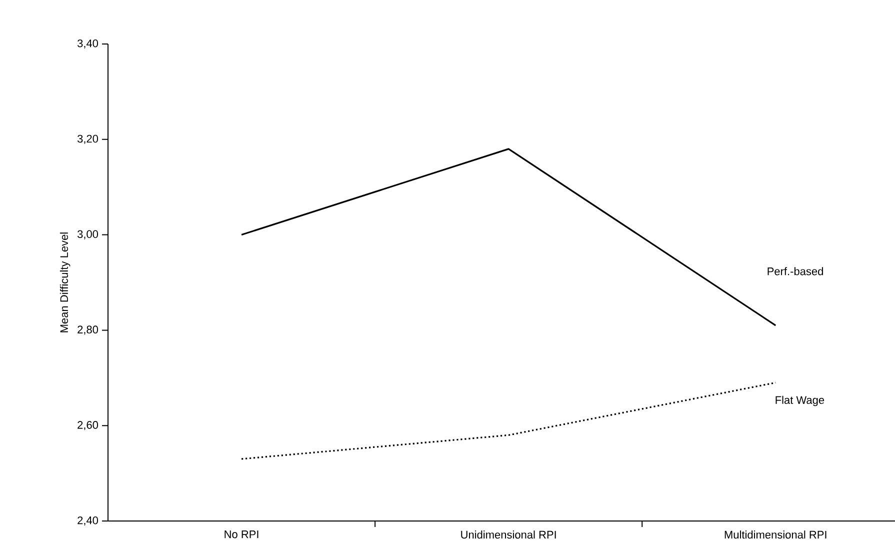  What do you see at coordinates (87, 44) in the screenshot?
I see `y-tick-label: 3,40` at bounding box center [87, 44].